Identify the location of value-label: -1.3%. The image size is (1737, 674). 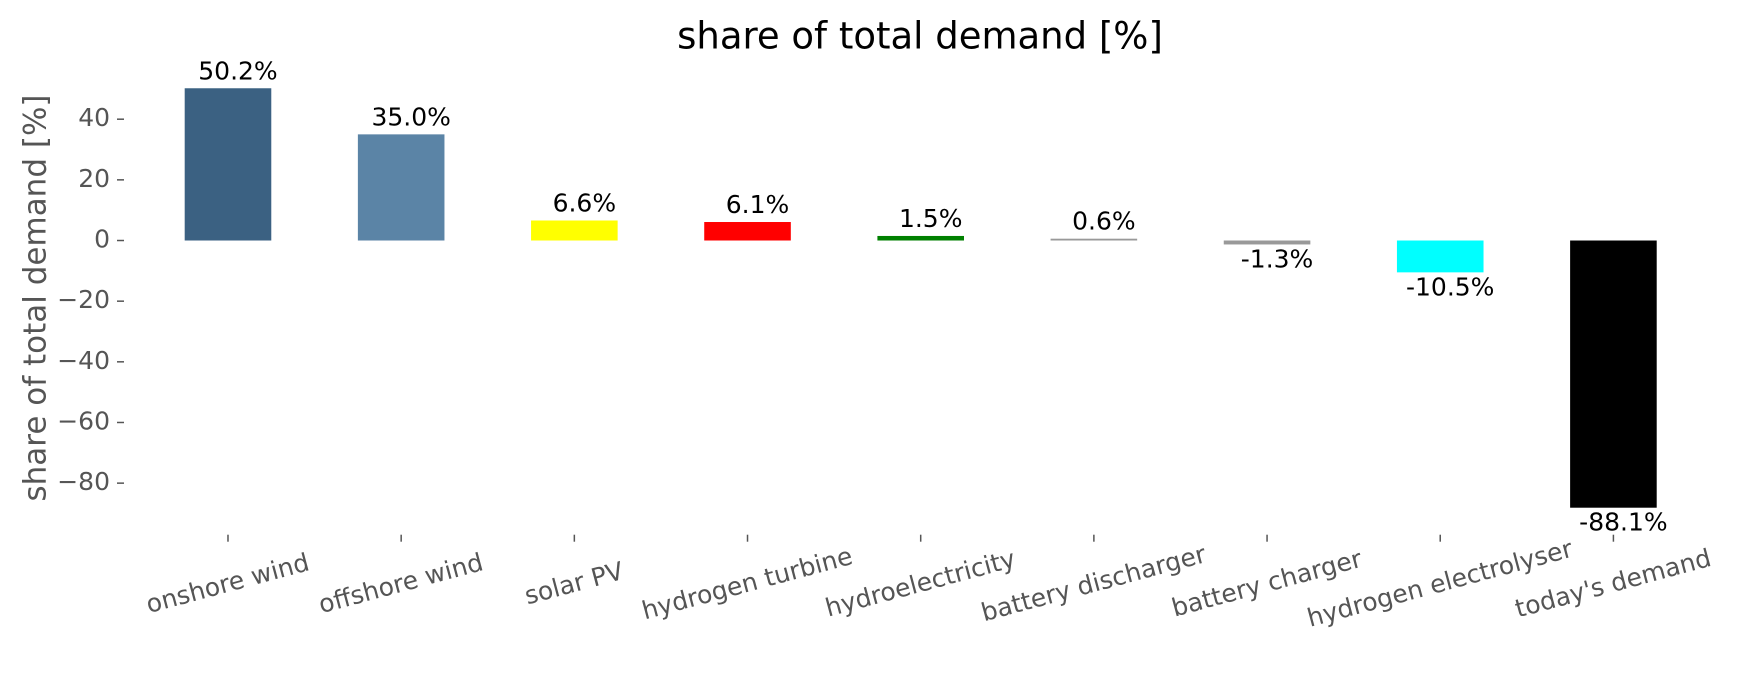
(1277, 258).